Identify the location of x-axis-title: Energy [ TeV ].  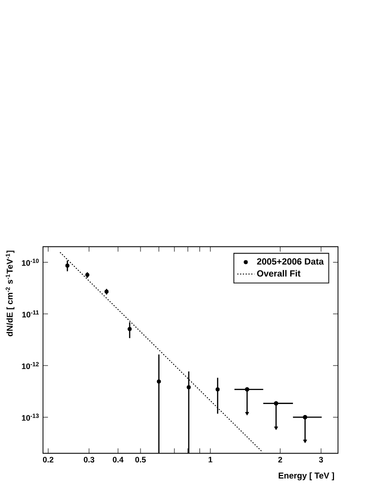
(306, 476).